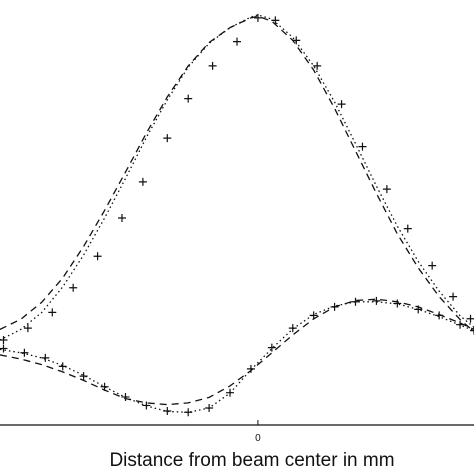 Image resolution: width=474 pixels, height=474 pixels. What do you see at coordinates (258, 432) in the screenshot?
I see `x-tick-layer: 0` at bounding box center [258, 432].